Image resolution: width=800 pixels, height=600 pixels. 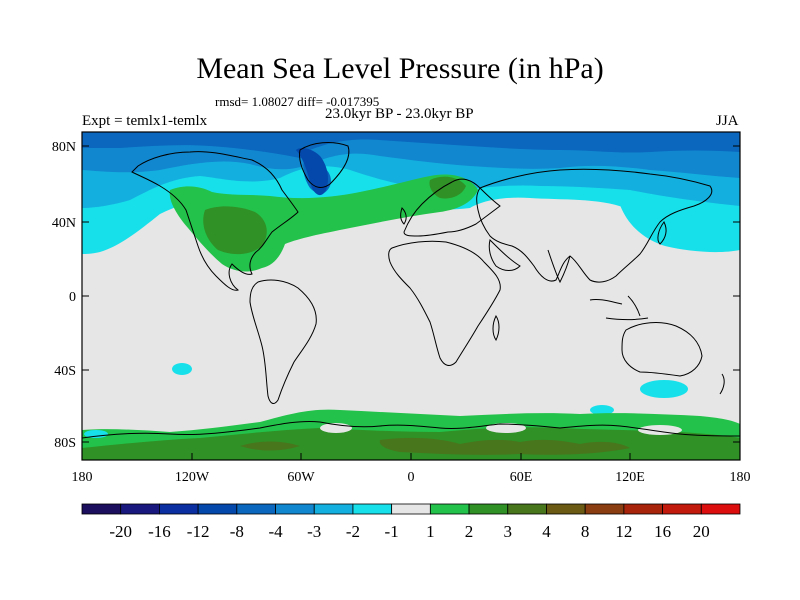 What do you see at coordinates (602, 410) in the screenshot?
I see `southern-ocean-cyan-patch` at bounding box center [602, 410].